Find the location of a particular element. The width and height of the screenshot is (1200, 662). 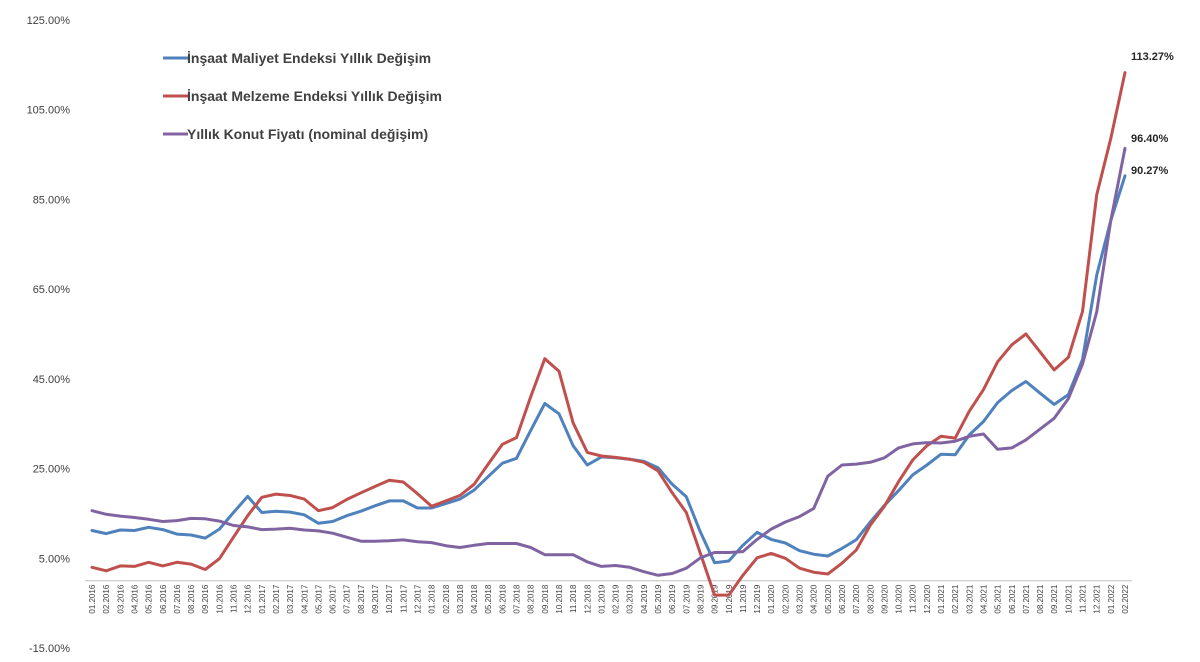

x-tick-label: 02.2018 is located at coordinates (446, 598).